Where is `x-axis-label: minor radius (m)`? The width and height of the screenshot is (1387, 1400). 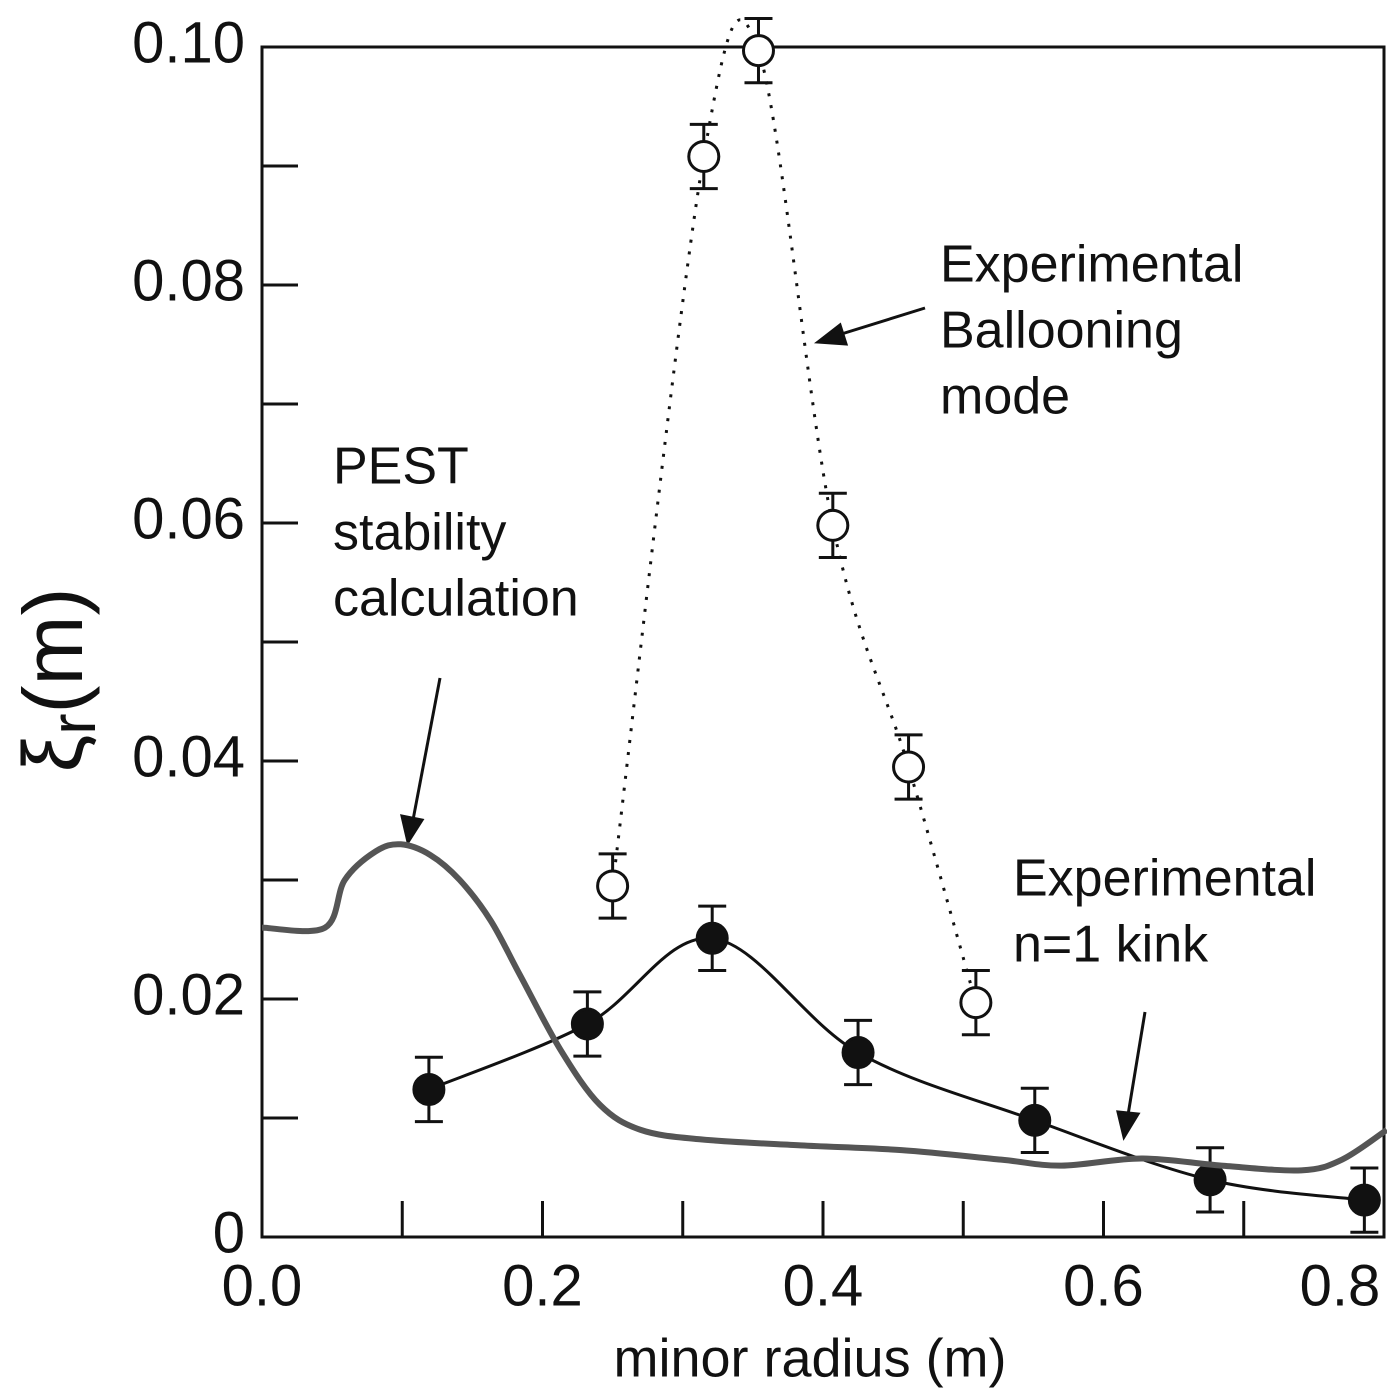 x-axis-label: minor radius (m) is located at coordinates (809, 1358).